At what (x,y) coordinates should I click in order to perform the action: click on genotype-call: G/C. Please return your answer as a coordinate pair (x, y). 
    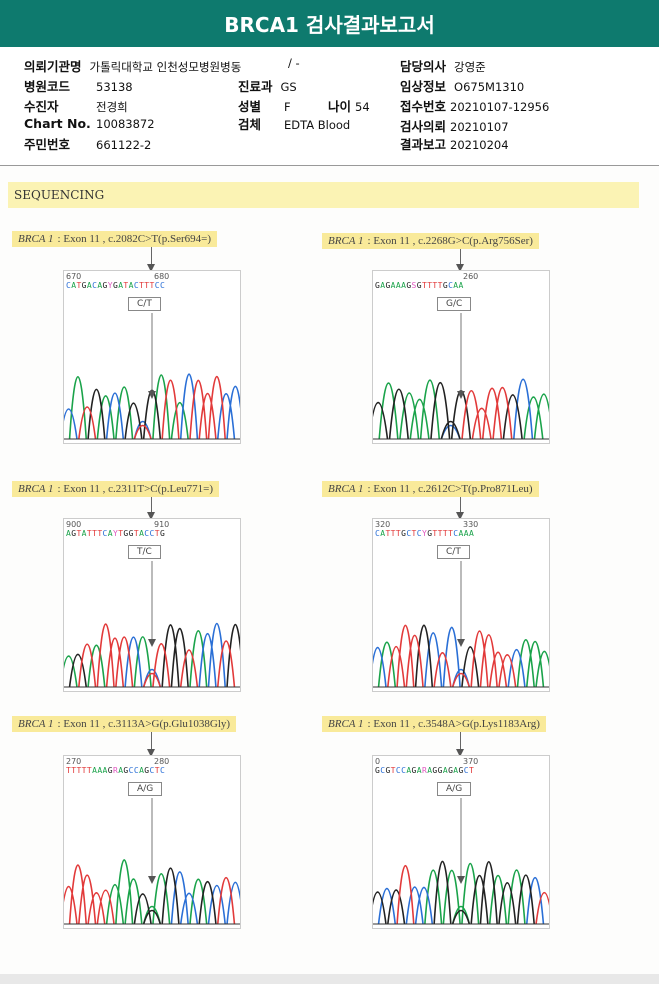
    Looking at the image, I should click on (454, 304).